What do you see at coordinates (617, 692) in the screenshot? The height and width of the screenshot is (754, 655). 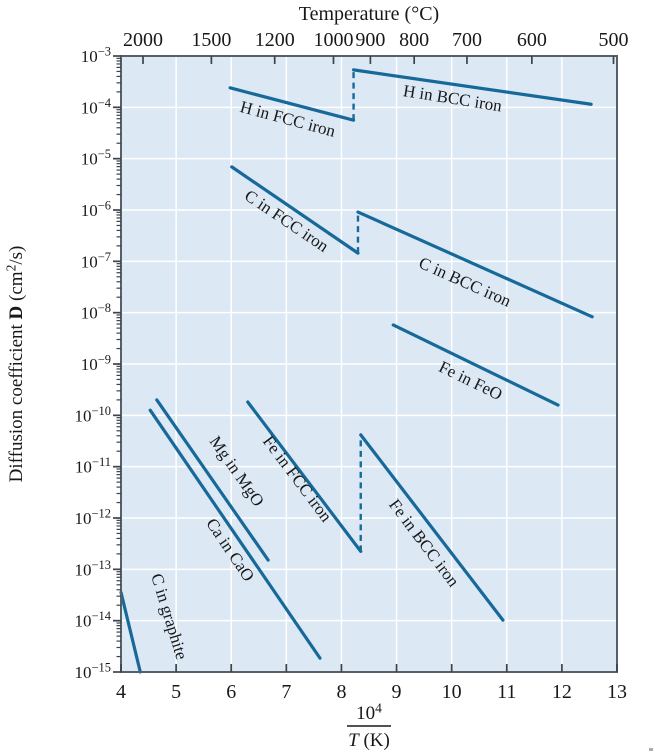 I see `x-axis-tick-label: 13` at bounding box center [617, 692].